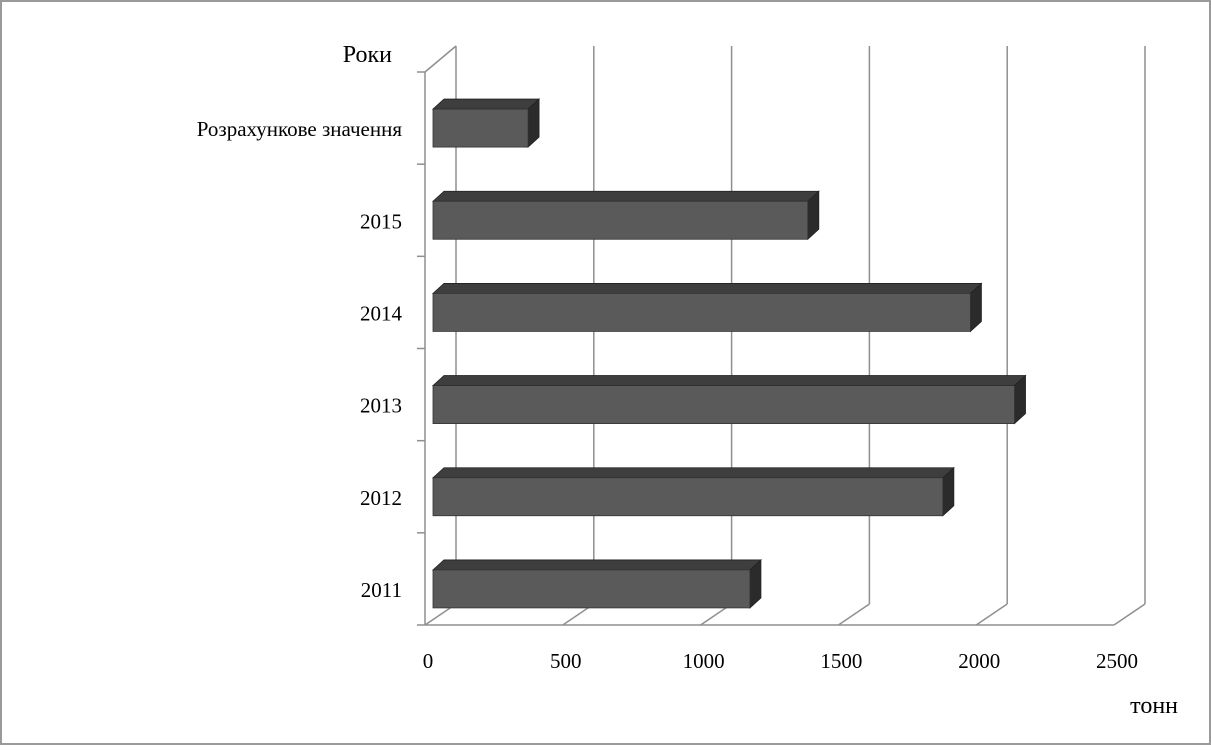  I want to click on x-tick-label: 2500, so click(1117, 661).